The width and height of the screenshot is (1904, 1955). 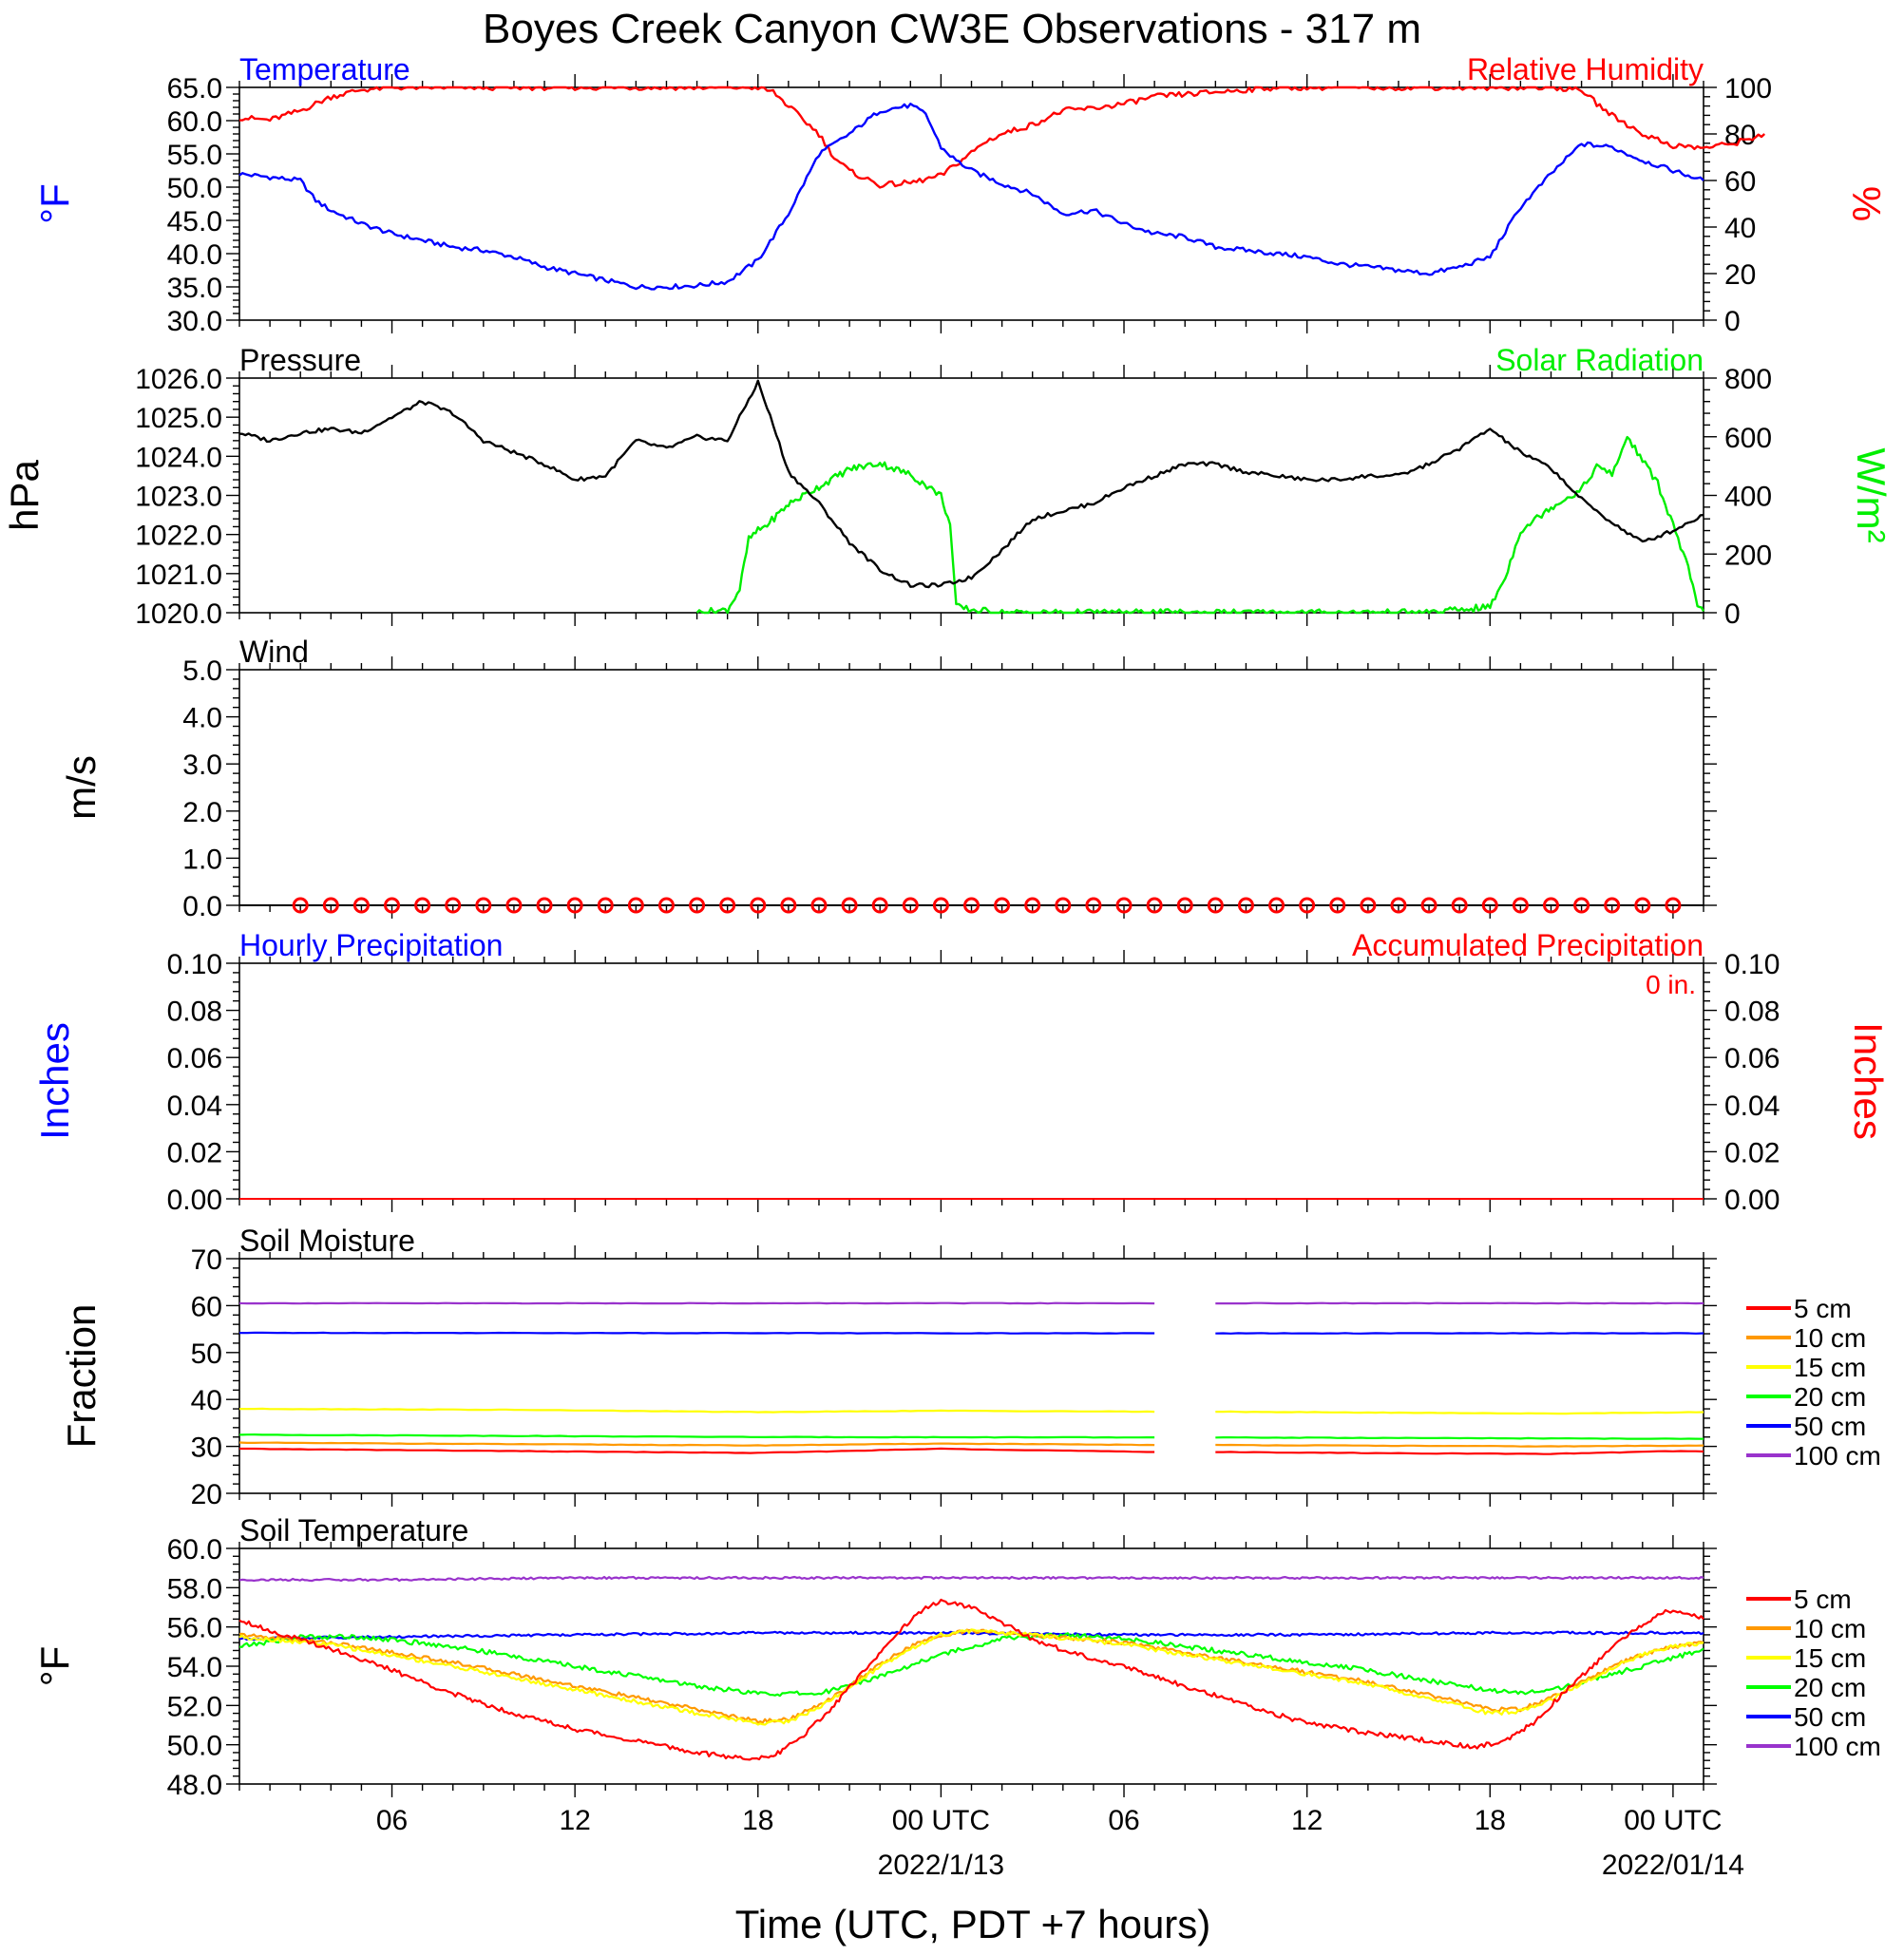 I want to click on y-tick-label: 60, so click(x=206, y=1306).